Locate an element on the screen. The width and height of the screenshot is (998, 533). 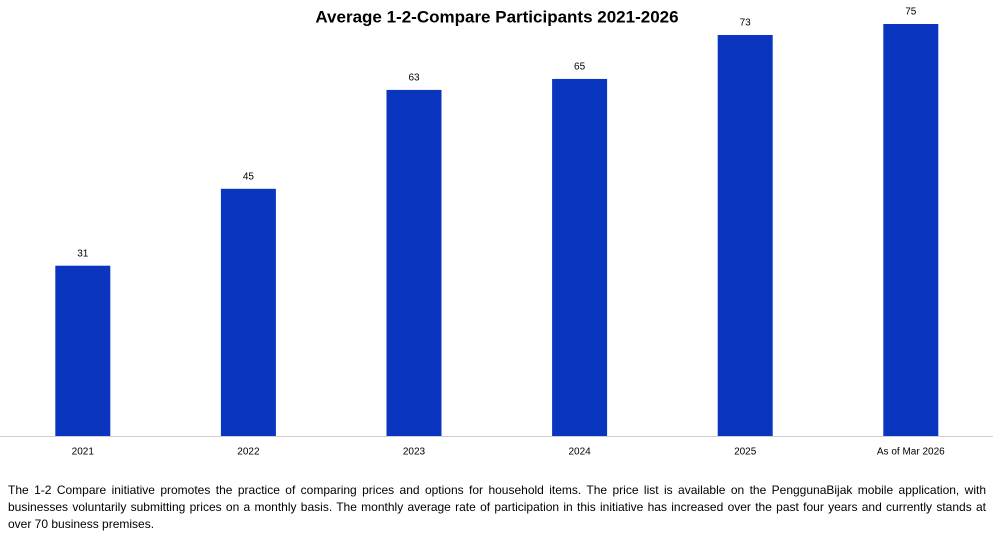
x-tick-label: As of Mar 2026 is located at coordinates (911, 452).